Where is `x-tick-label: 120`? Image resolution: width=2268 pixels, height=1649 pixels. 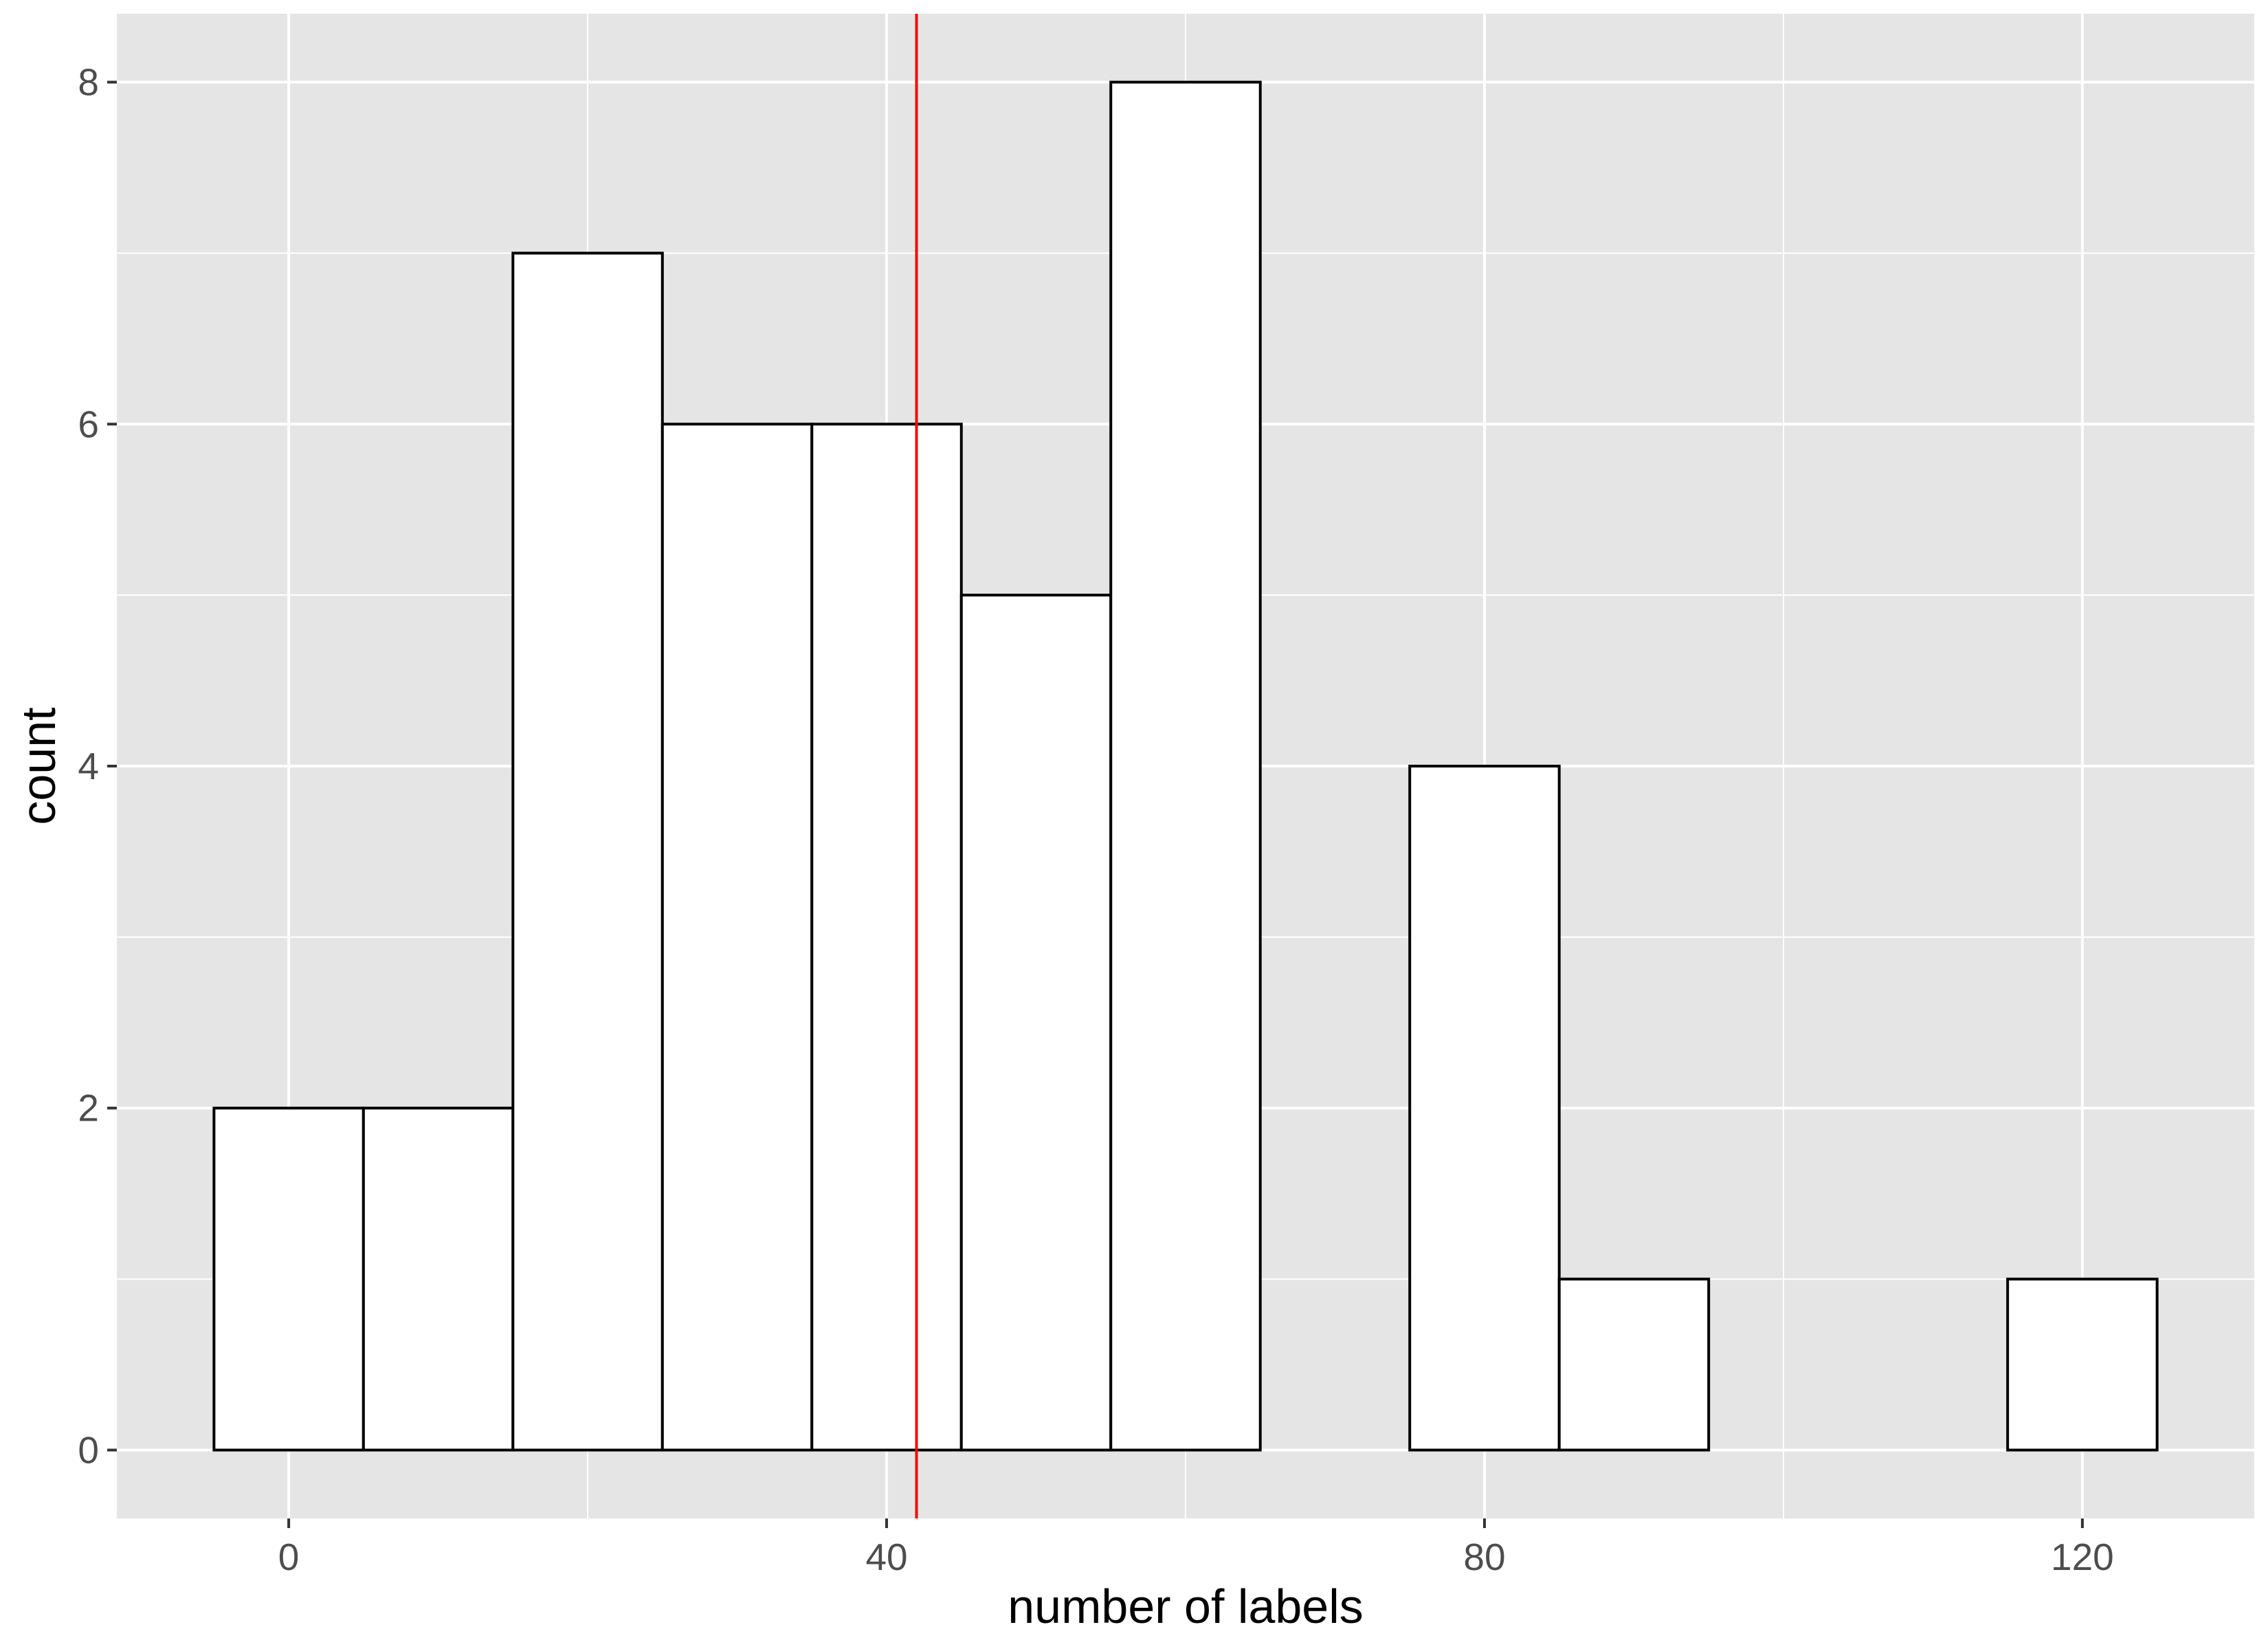
x-tick-label: 120 is located at coordinates (2082, 1557).